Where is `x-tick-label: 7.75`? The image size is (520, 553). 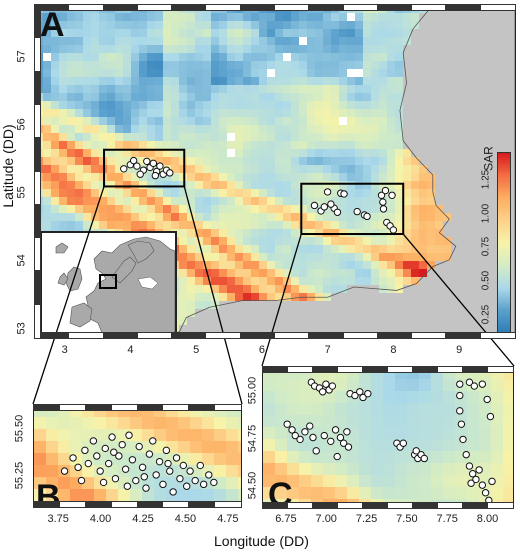
x-tick-label: 7.75 is located at coordinates (447, 519).